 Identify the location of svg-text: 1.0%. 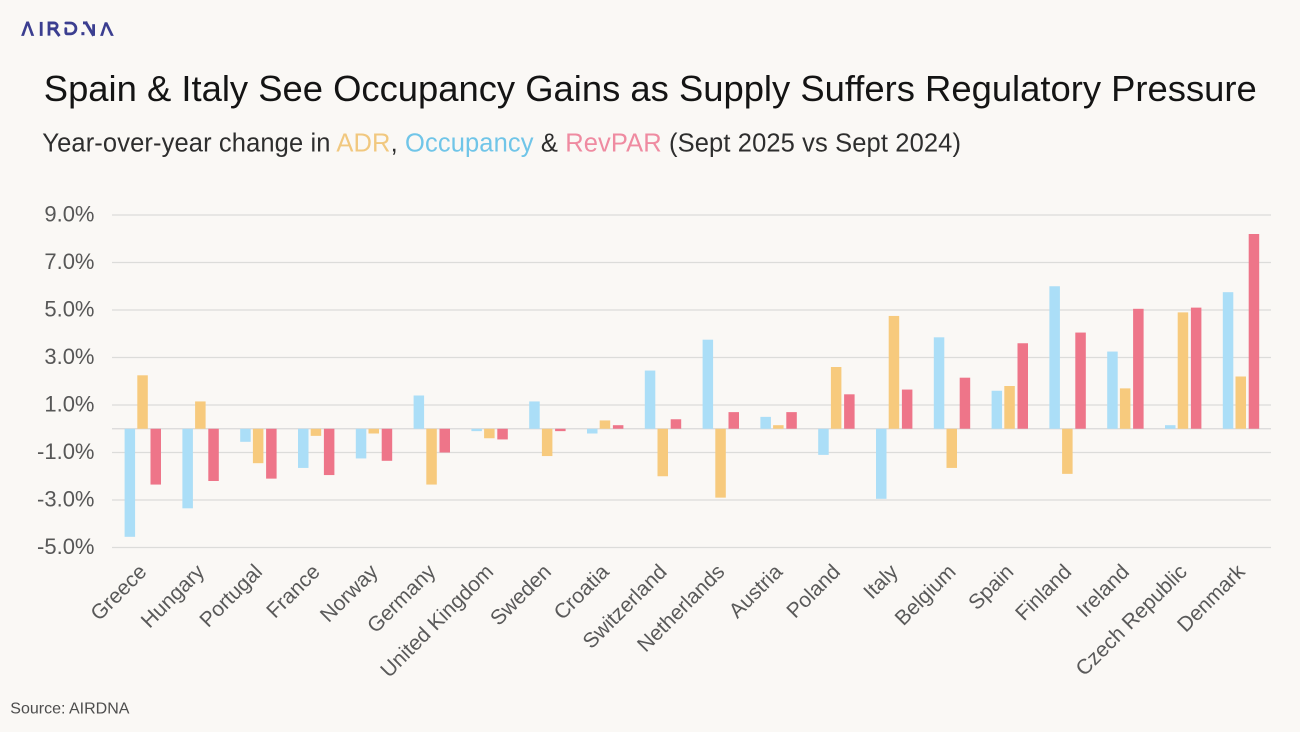
(69, 404).